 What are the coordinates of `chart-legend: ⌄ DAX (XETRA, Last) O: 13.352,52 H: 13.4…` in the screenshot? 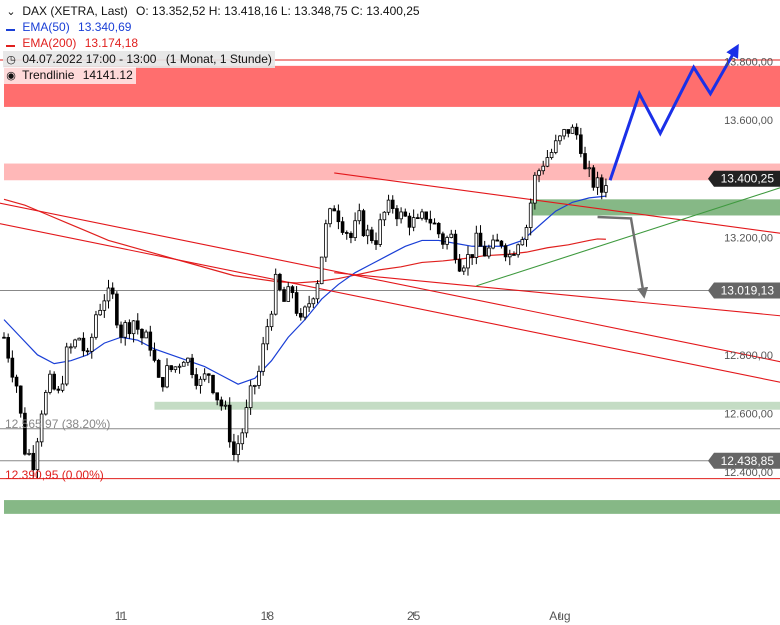 It's located at (213, 43).